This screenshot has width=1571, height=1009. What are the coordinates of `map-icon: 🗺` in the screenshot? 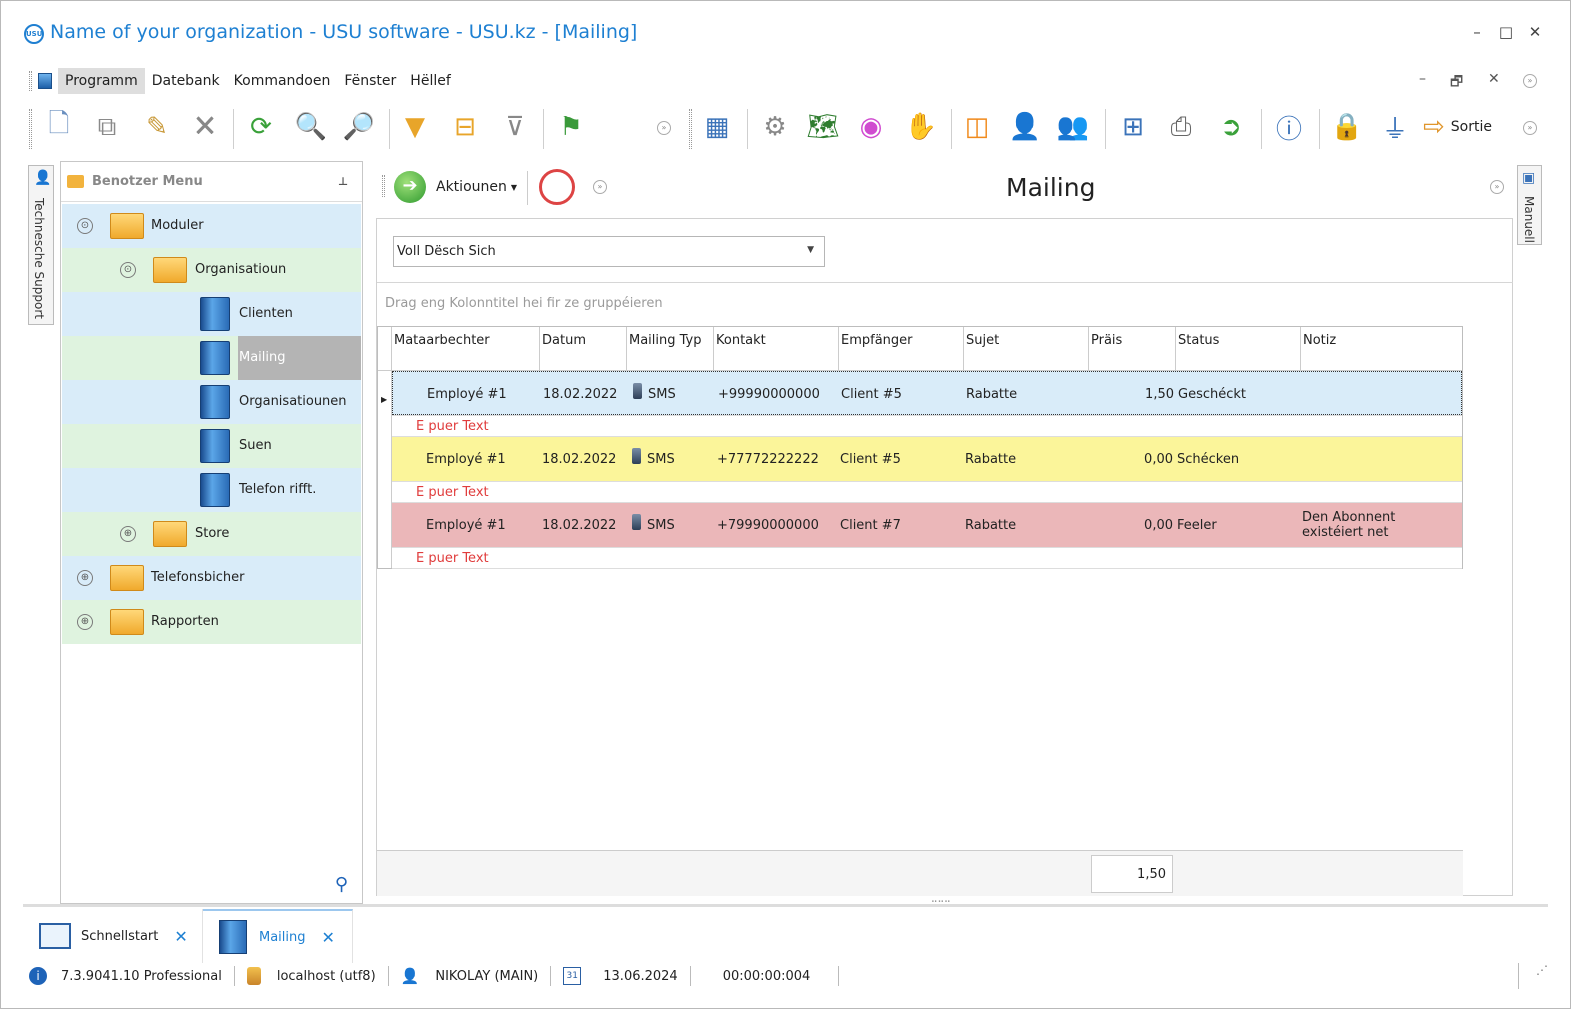 It's located at (823, 127).